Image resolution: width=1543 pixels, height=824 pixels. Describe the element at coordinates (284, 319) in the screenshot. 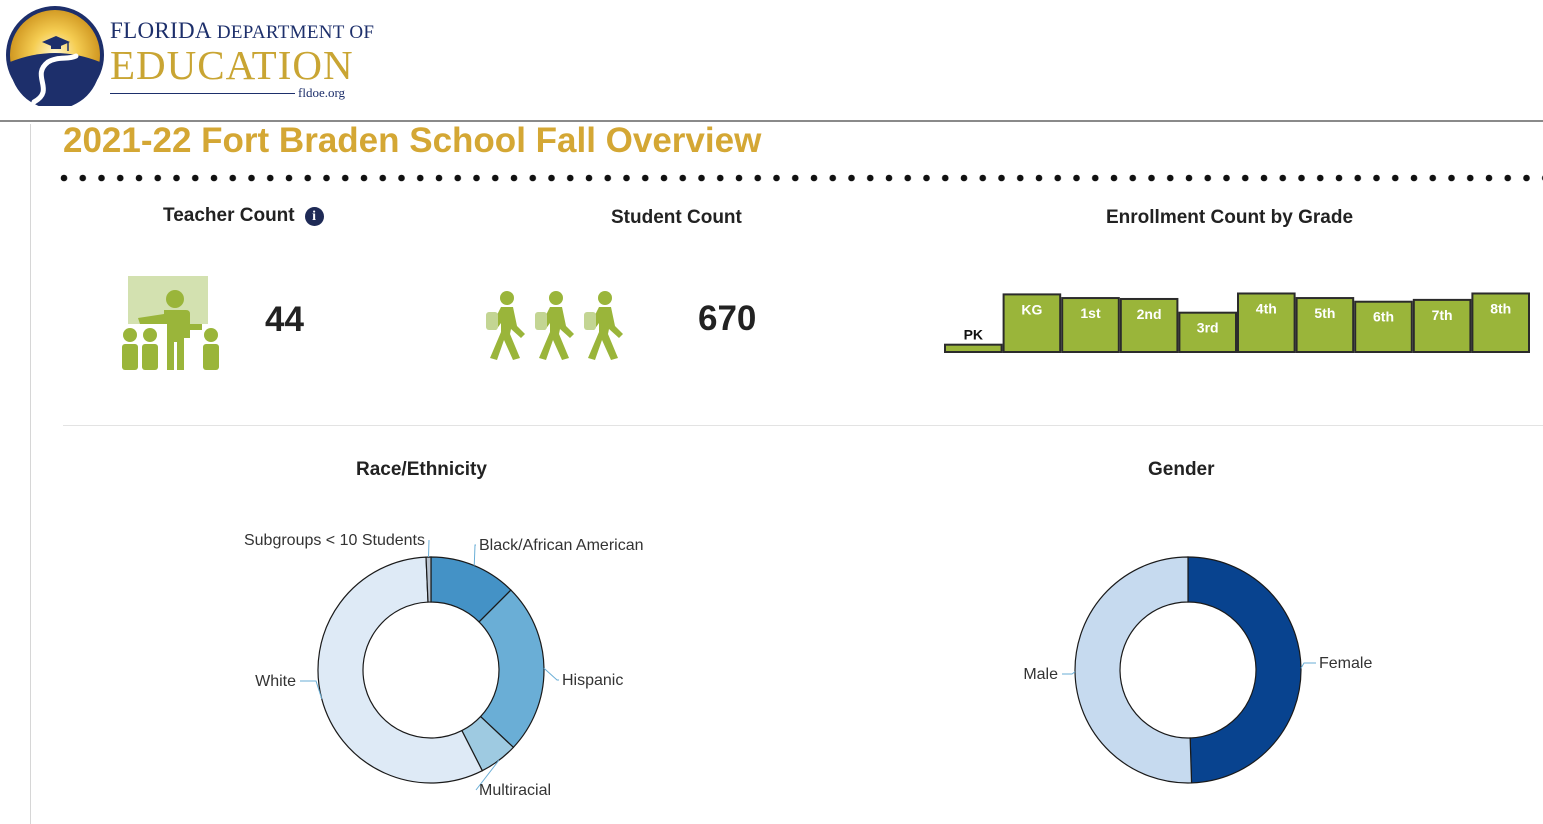

I see `teacher-count-value: 44` at that location.